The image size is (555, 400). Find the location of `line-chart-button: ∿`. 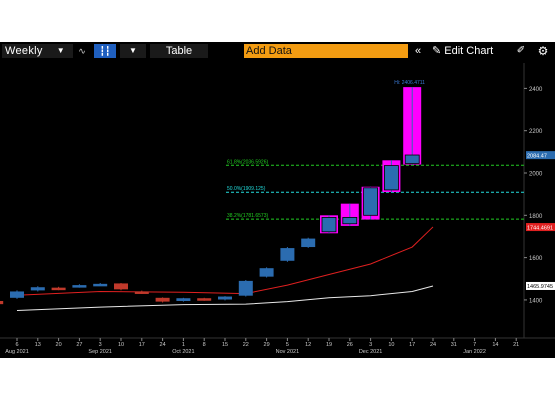

line-chart-button: ∿ is located at coordinates (82, 51).